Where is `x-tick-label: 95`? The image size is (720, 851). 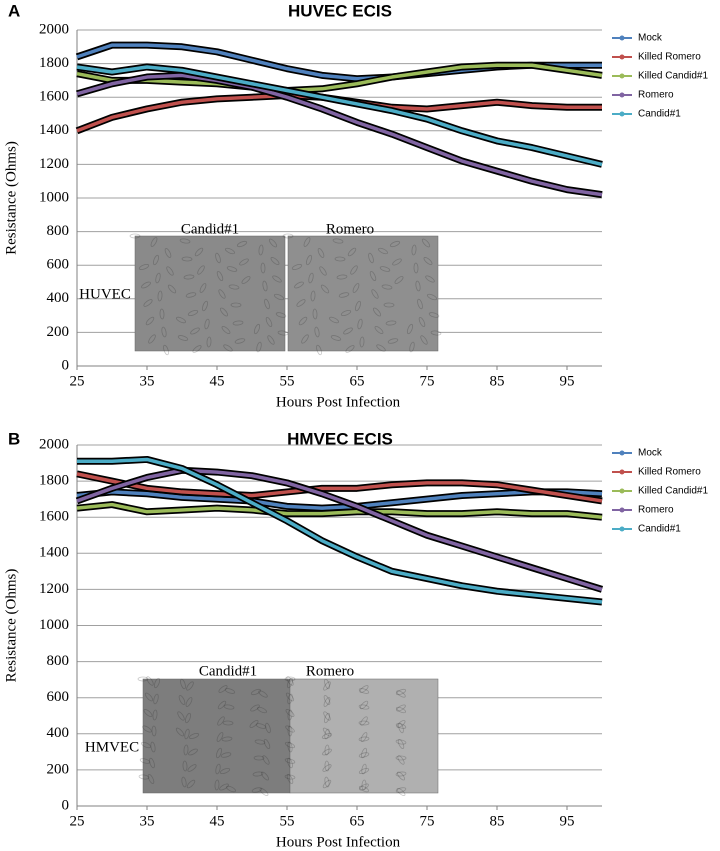 x-tick-label: 95 is located at coordinates (567, 381).